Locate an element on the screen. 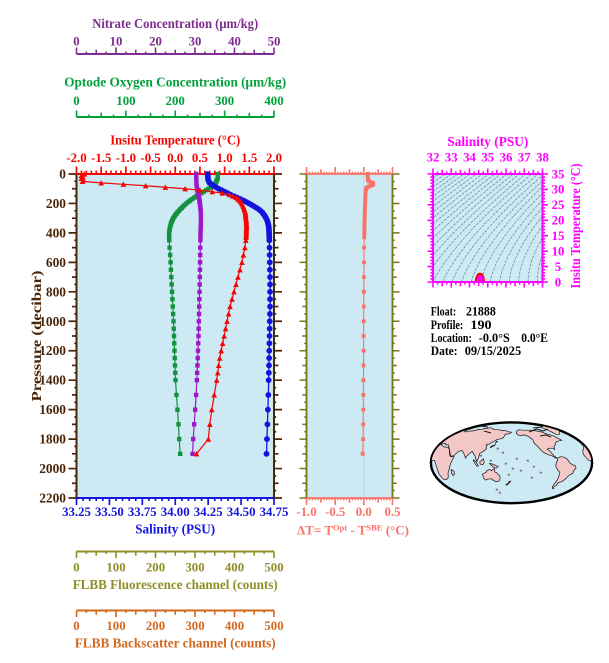 The width and height of the screenshot is (609, 663). svg-text: Date: is located at coordinates (444, 350).